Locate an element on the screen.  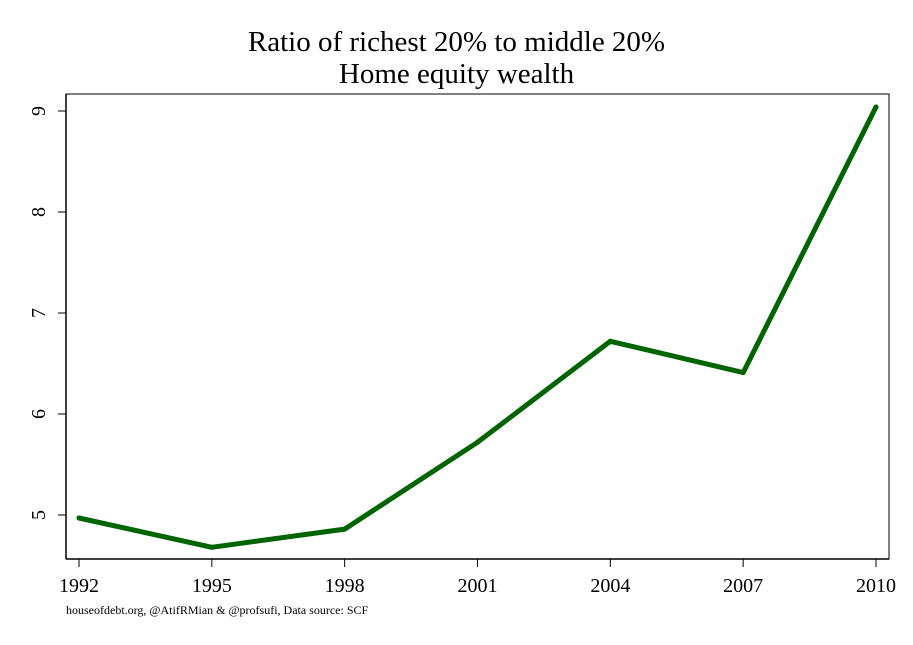
y-tick-label: 7 is located at coordinates (39, 313).